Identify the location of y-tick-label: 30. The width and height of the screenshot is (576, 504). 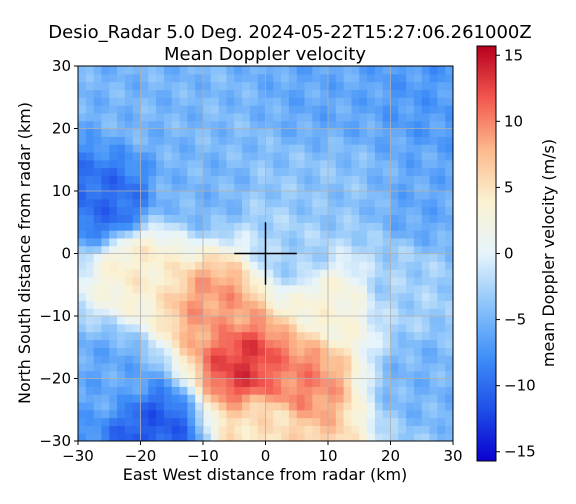
(61, 66).